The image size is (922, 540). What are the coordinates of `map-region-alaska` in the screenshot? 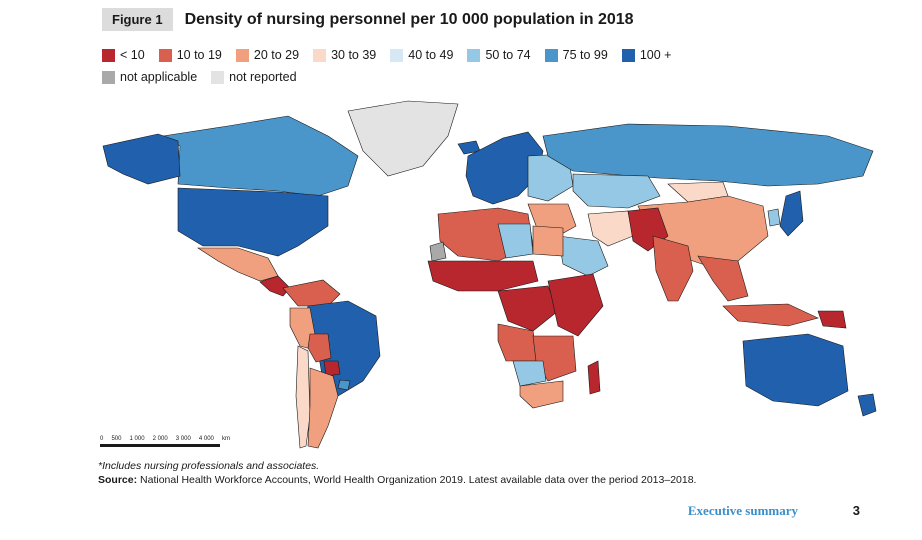 It's located at (141, 159).